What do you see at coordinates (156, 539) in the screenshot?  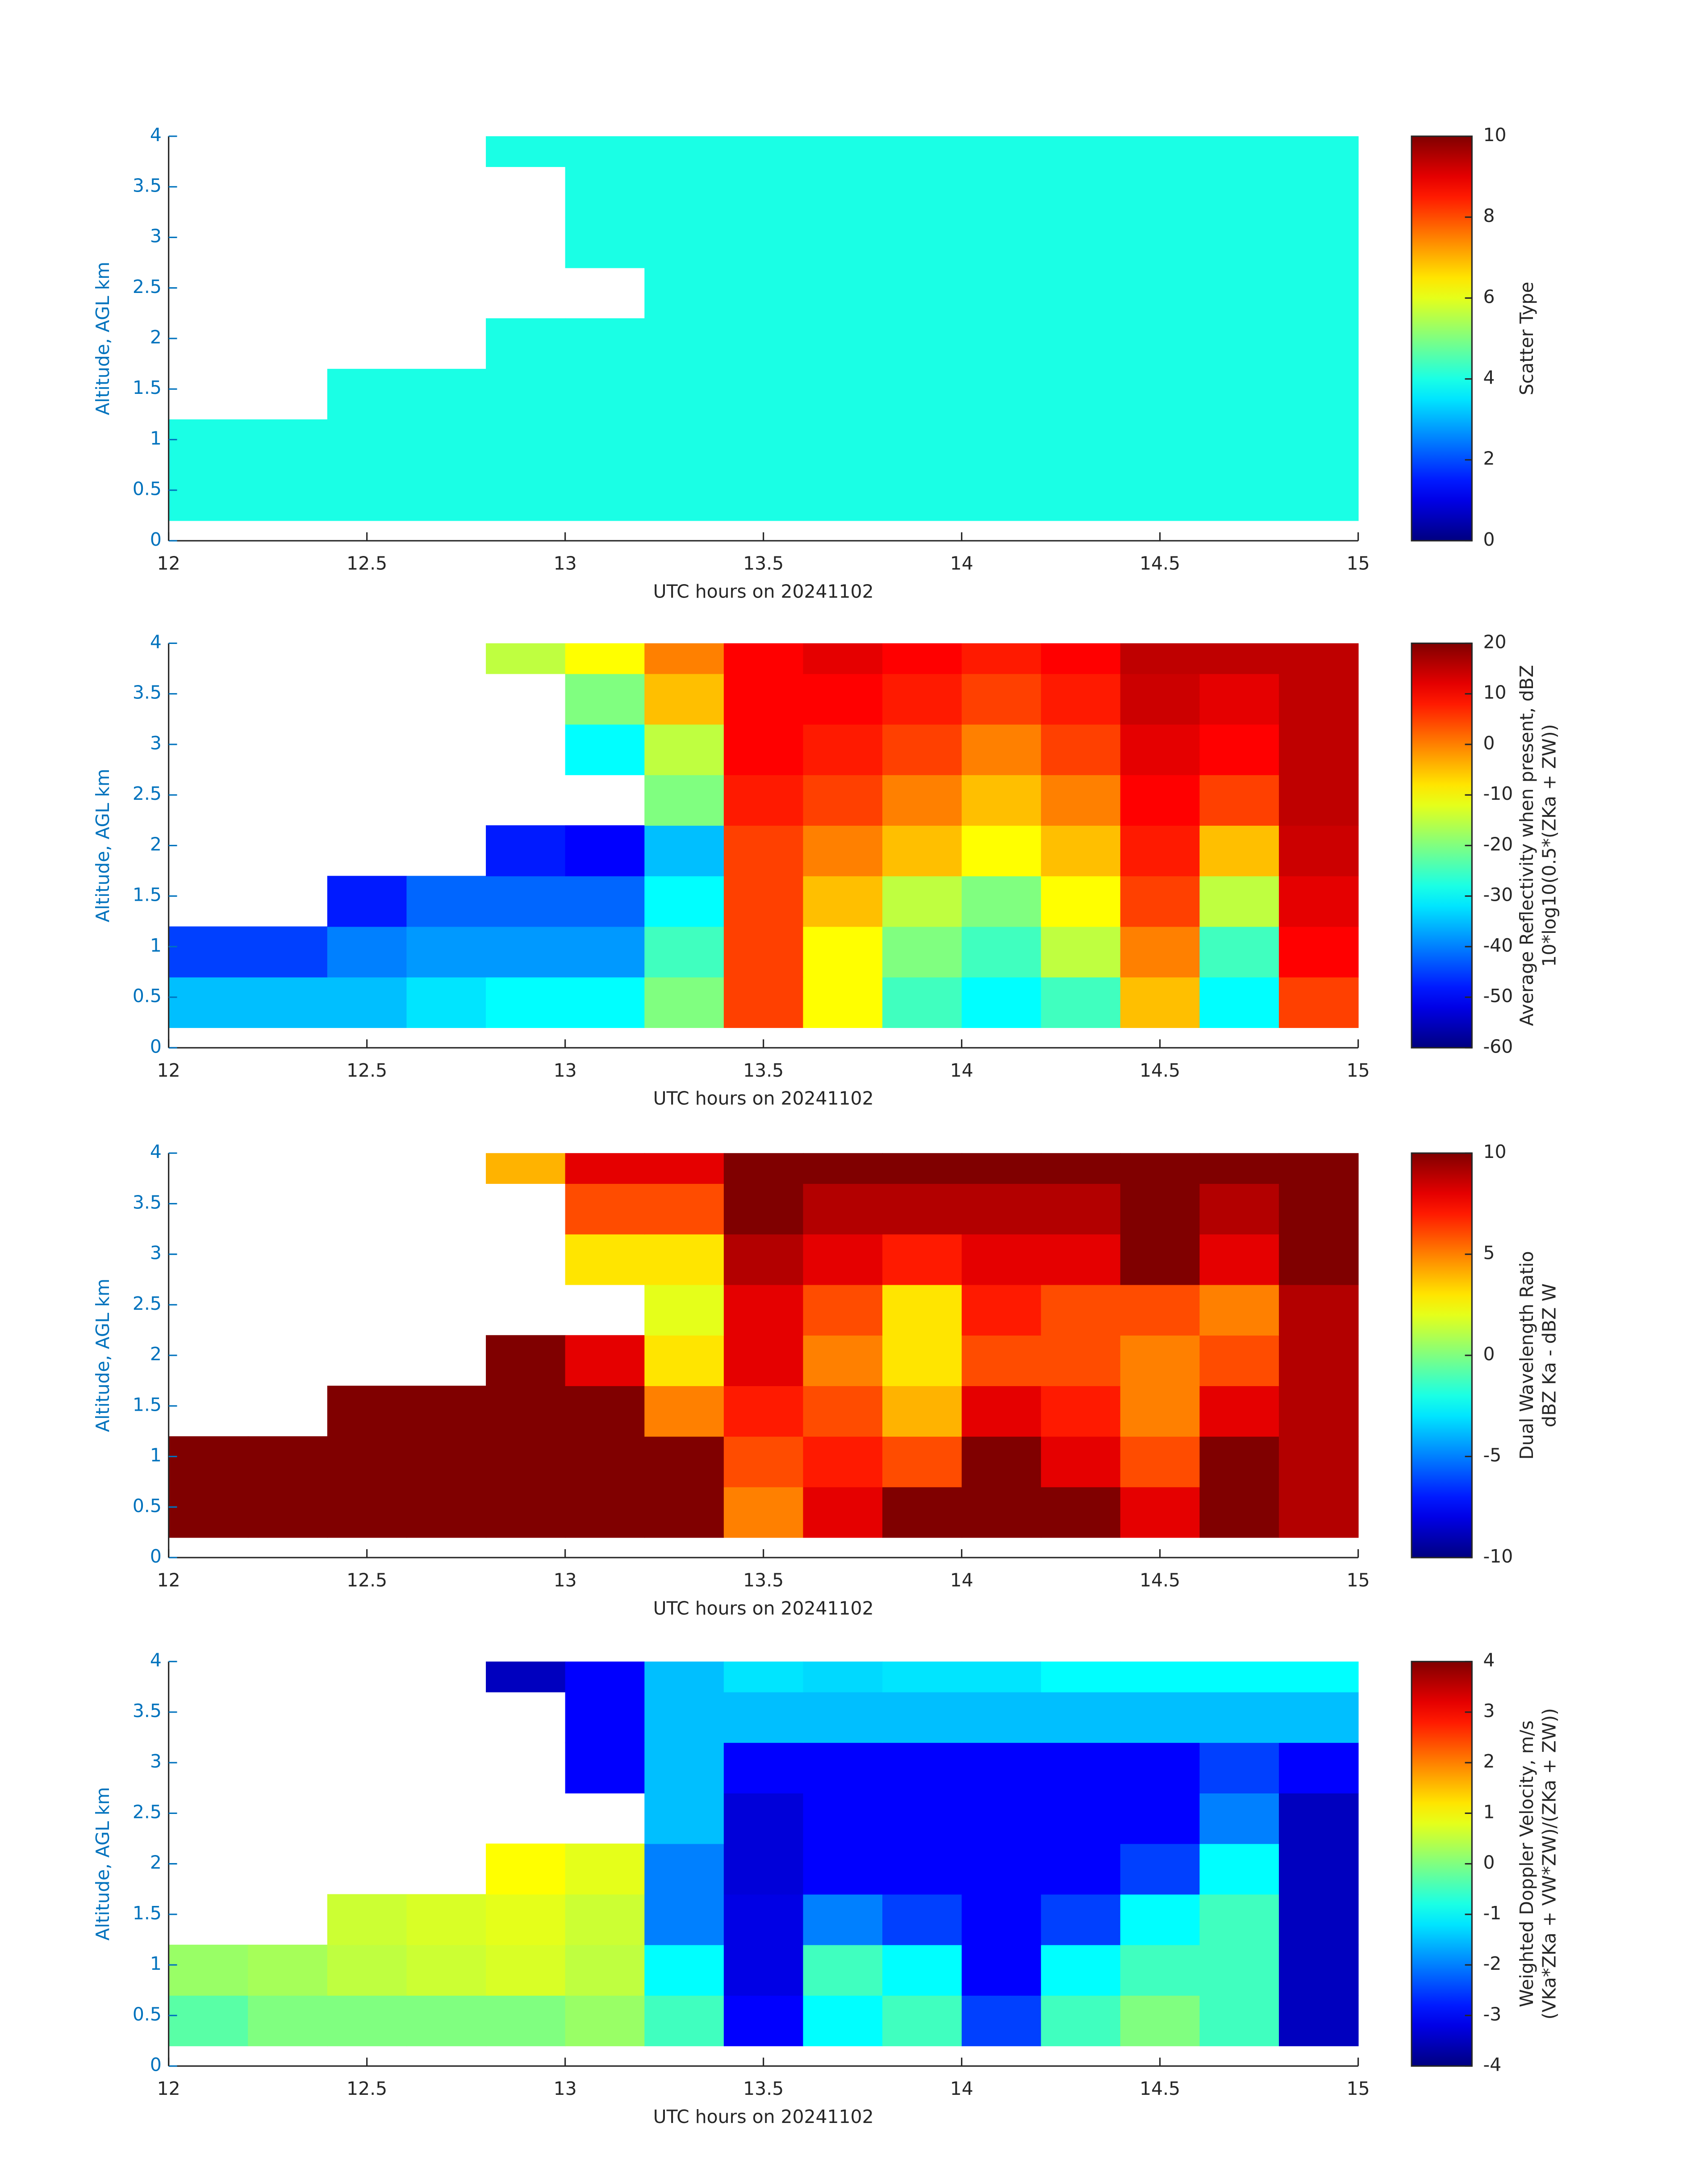 I see `y-tick-label: 0` at bounding box center [156, 539].